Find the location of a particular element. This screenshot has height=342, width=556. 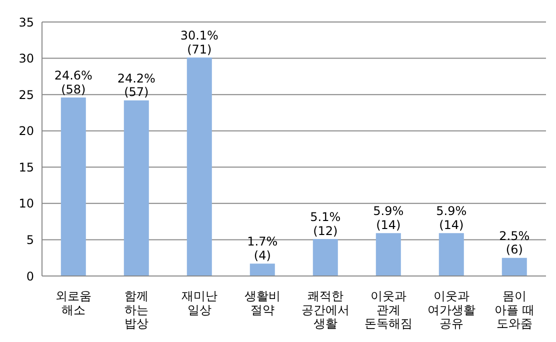

y-tick-label: 5 is located at coordinates (30, 239).